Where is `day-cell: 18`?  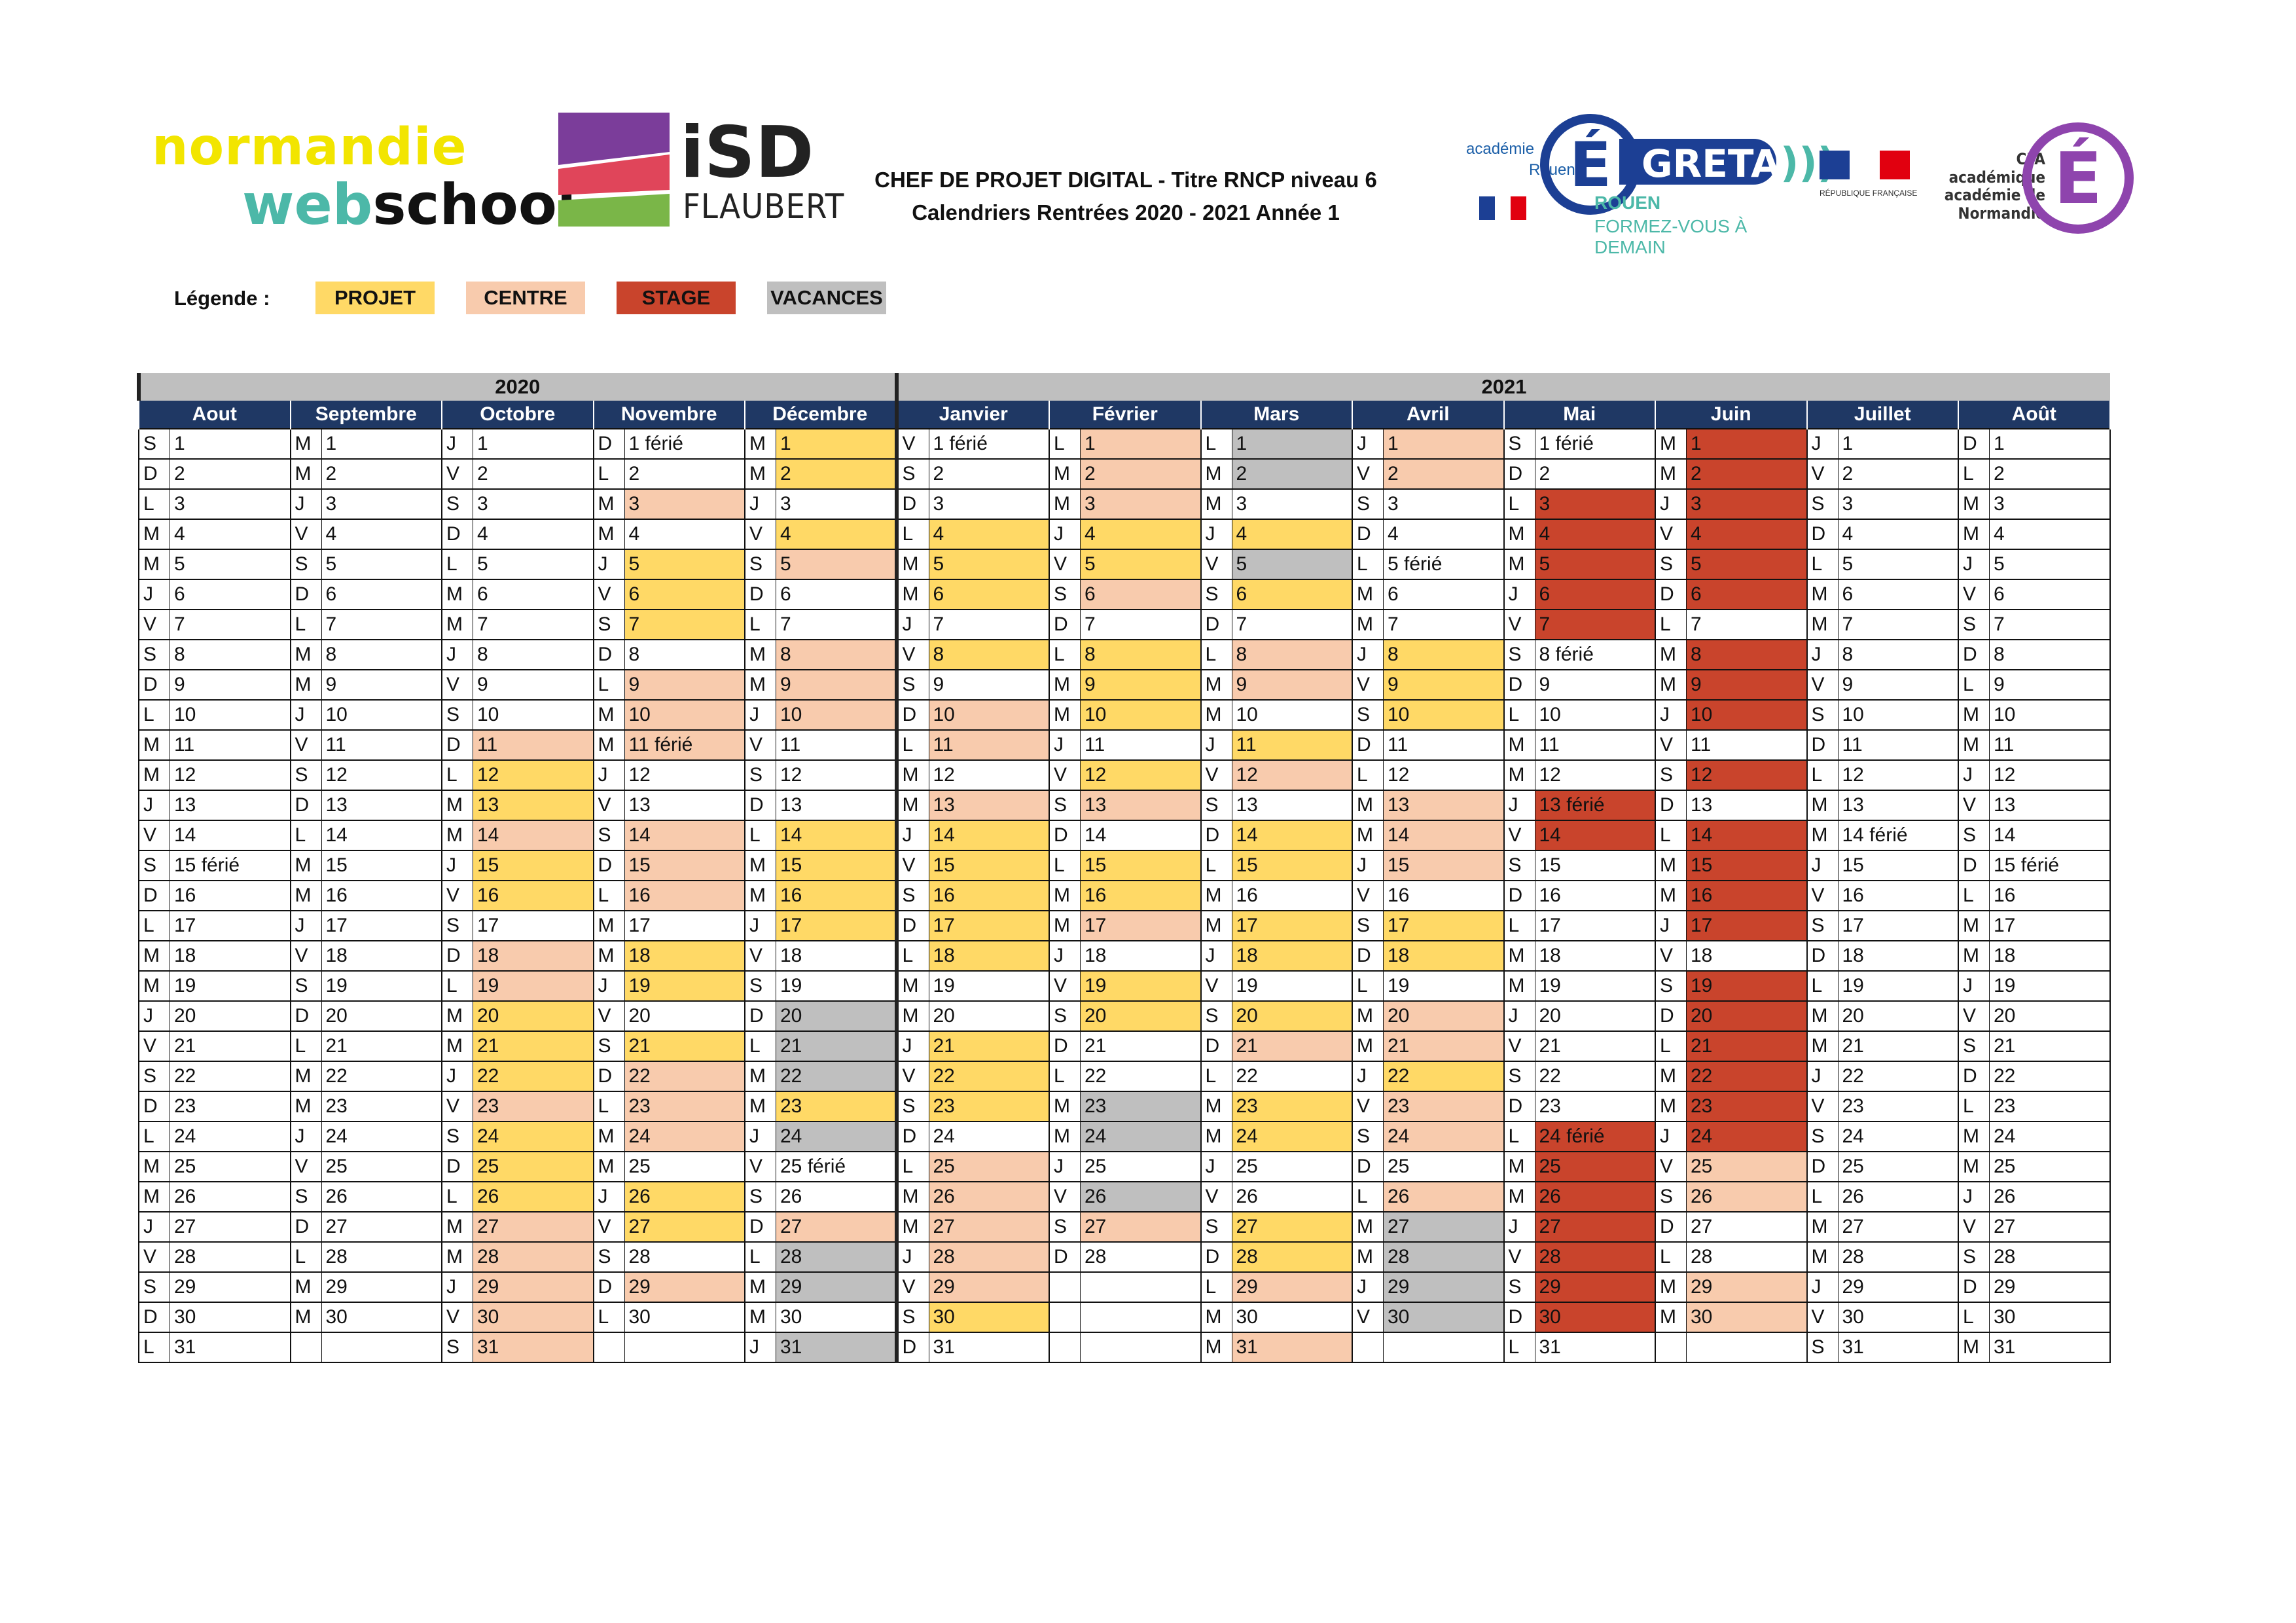
day-cell: 18 is located at coordinates (989, 956).